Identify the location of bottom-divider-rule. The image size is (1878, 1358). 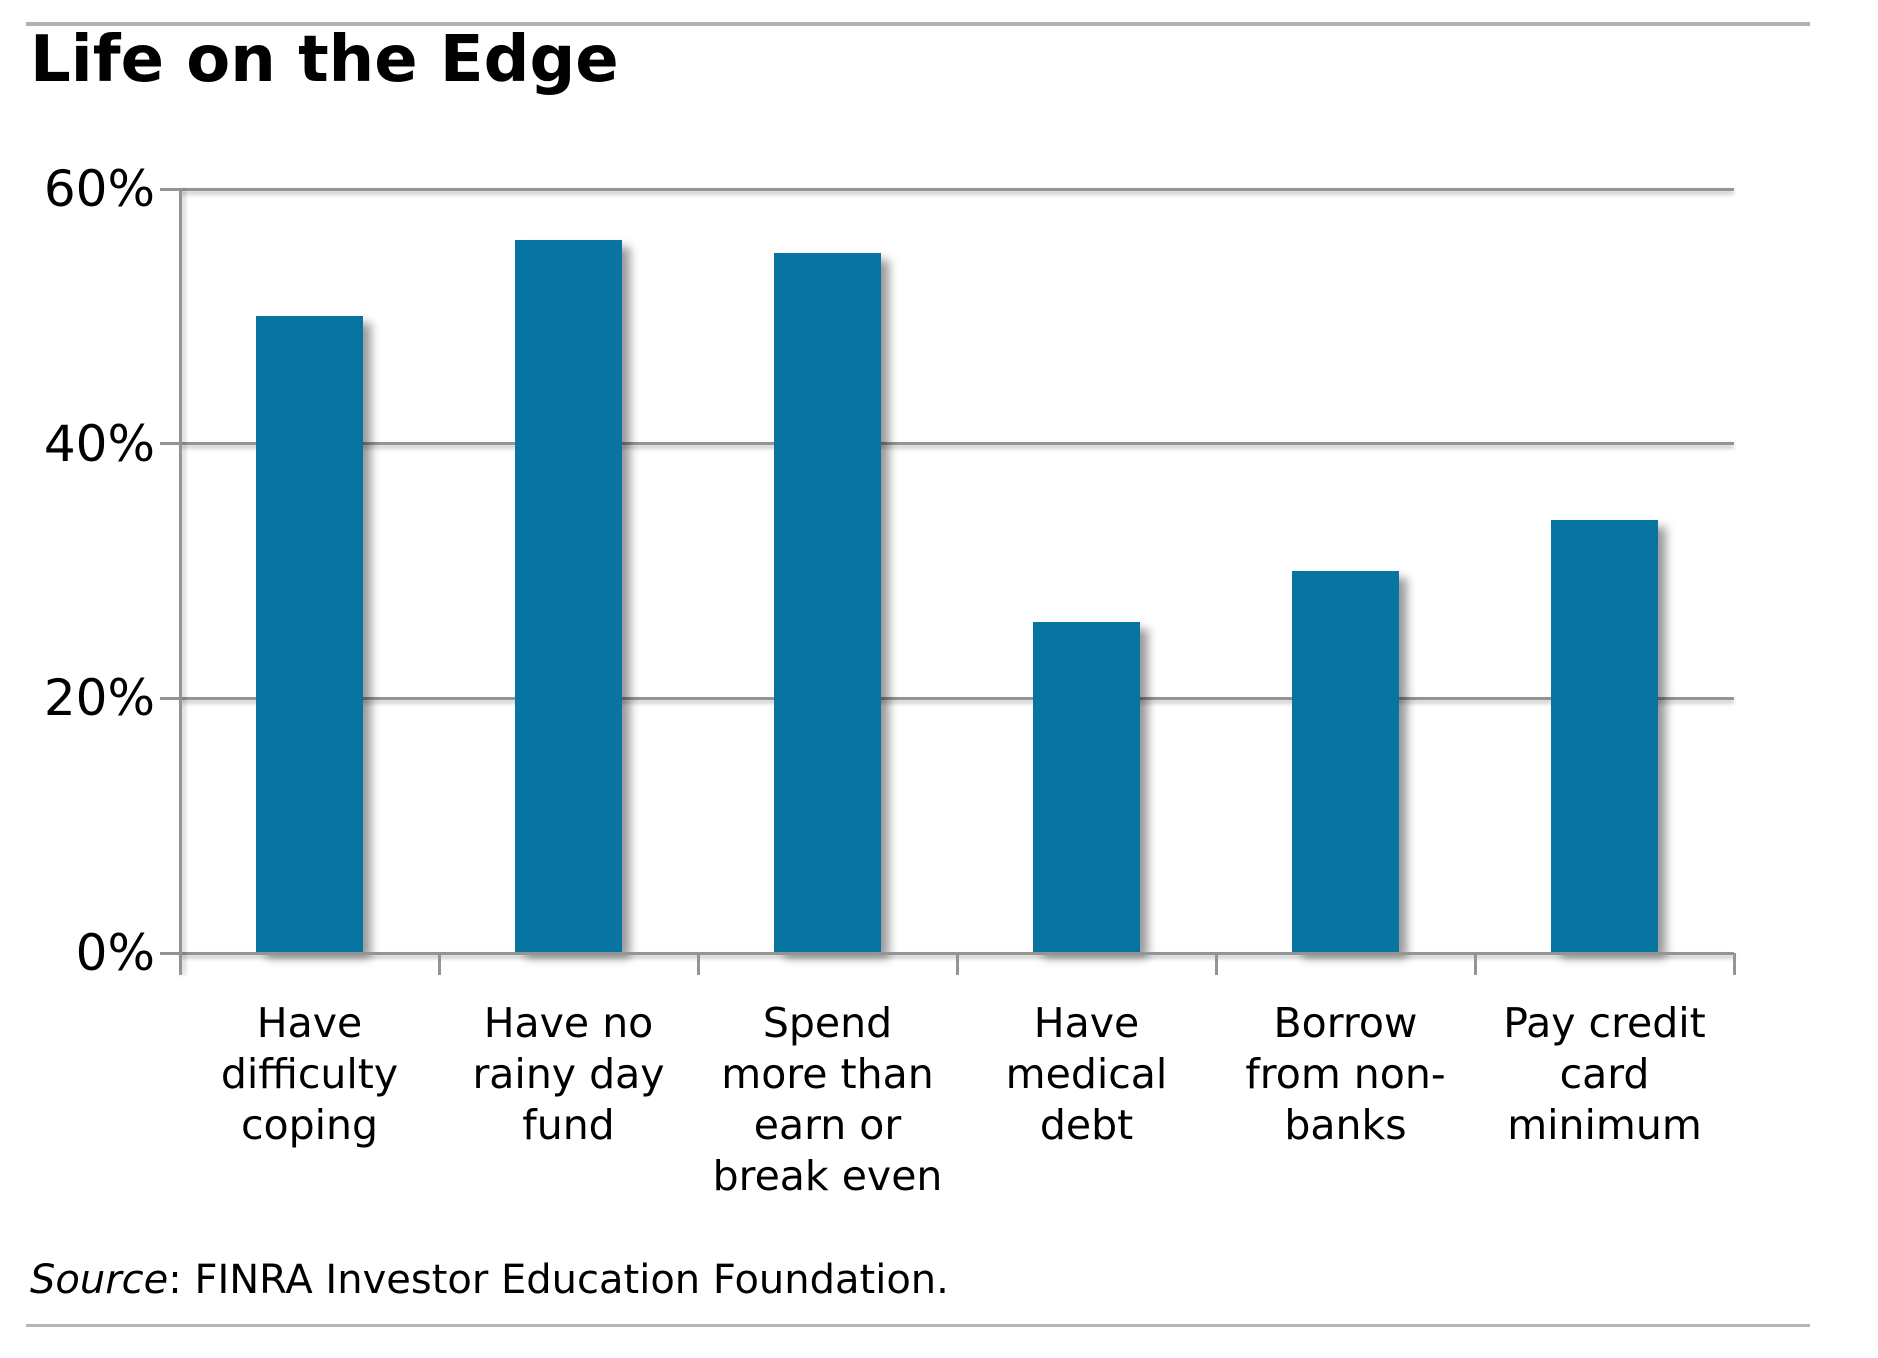
(918, 1325).